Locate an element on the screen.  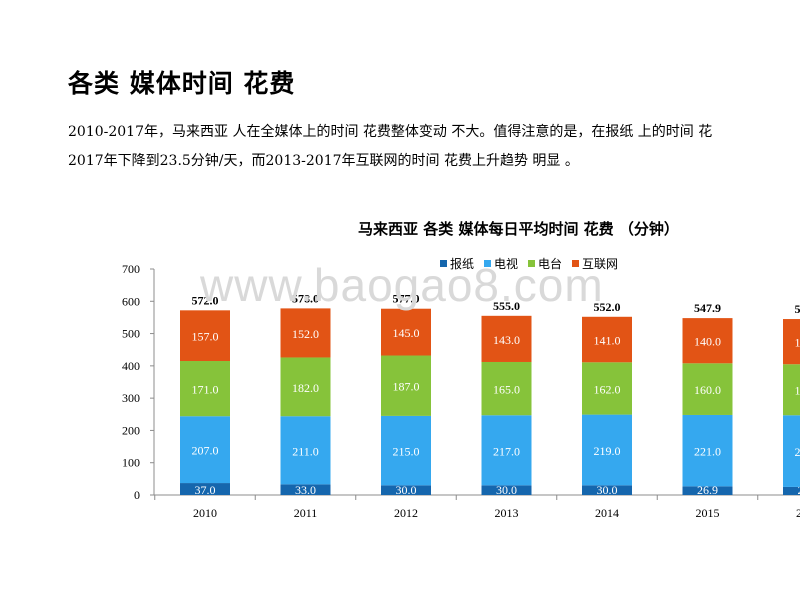
y-tick-label: 200 is located at coordinates (131, 430).